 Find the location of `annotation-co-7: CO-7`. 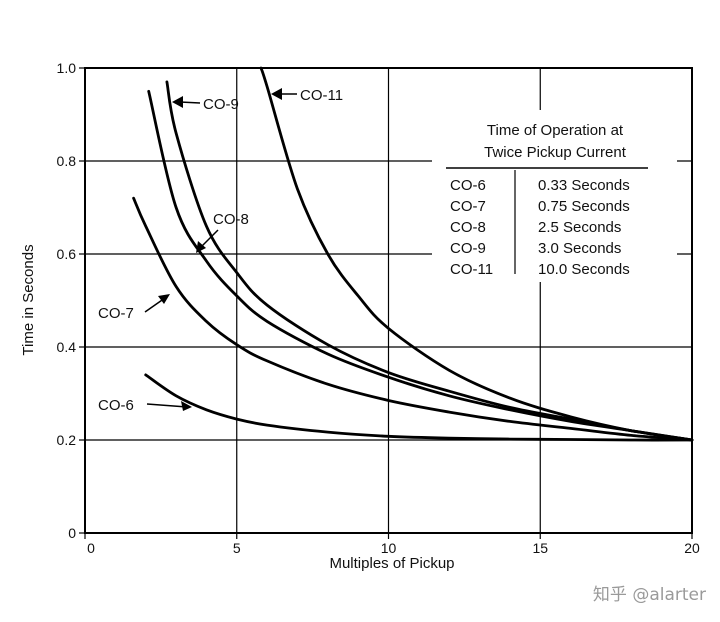

annotation-co-7: CO-7 is located at coordinates (134, 308).